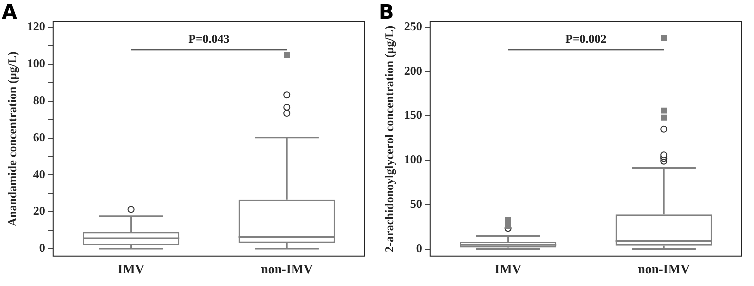  What do you see at coordinates (413, 26) in the screenshot?
I see `y-tick-label: 250` at bounding box center [413, 26].